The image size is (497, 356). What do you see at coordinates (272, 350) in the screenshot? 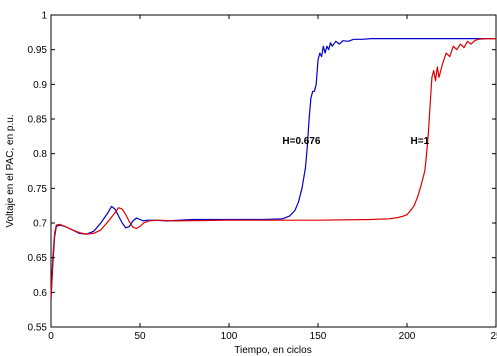
I see `x-axis-label: Tiempo, en ciclos` at bounding box center [272, 350].